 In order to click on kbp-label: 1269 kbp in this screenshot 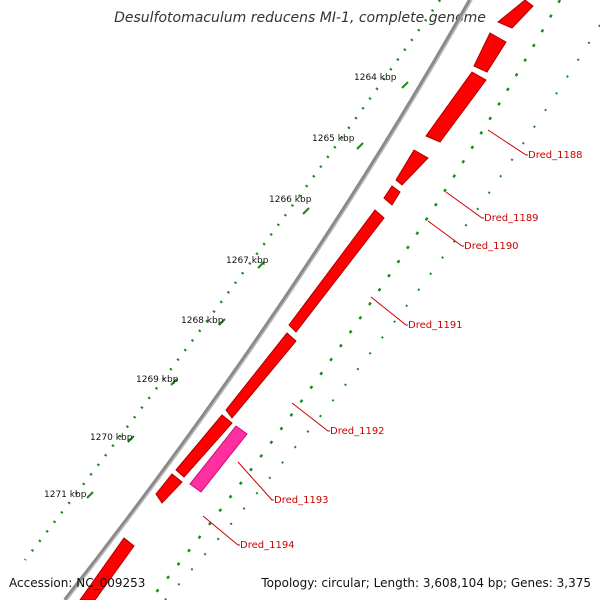, I will do `click(157, 380)`.